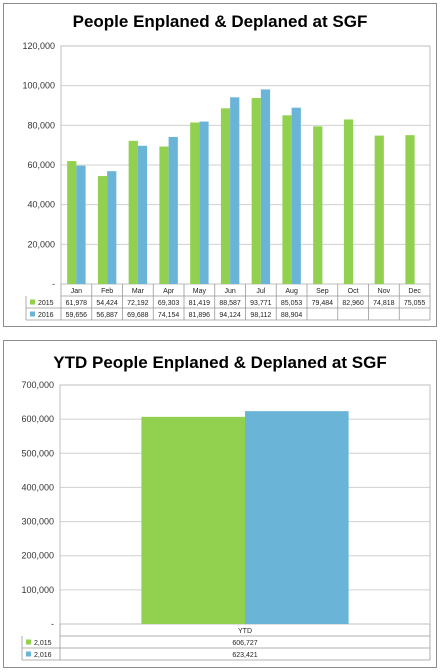 This screenshot has height=672, width=442. What do you see at coordinates (348, 201) in the screenshot?
I see `bar-2015-oct` at bounding box center [348, 201].